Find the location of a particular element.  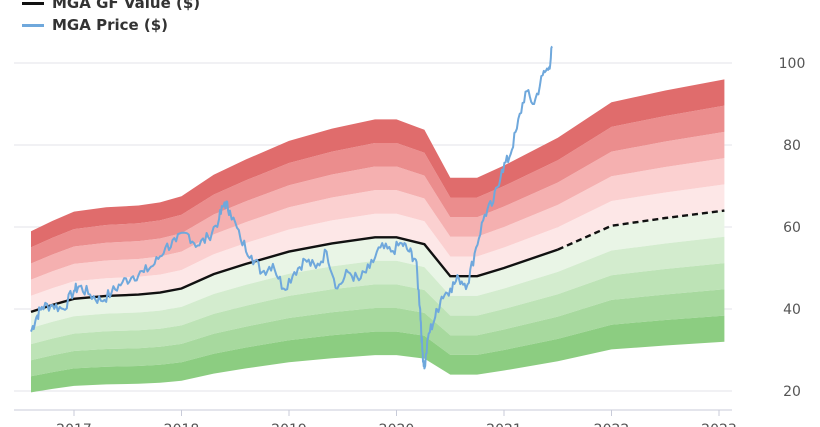

legend-swatch-price is located at coordinates (33, 25).